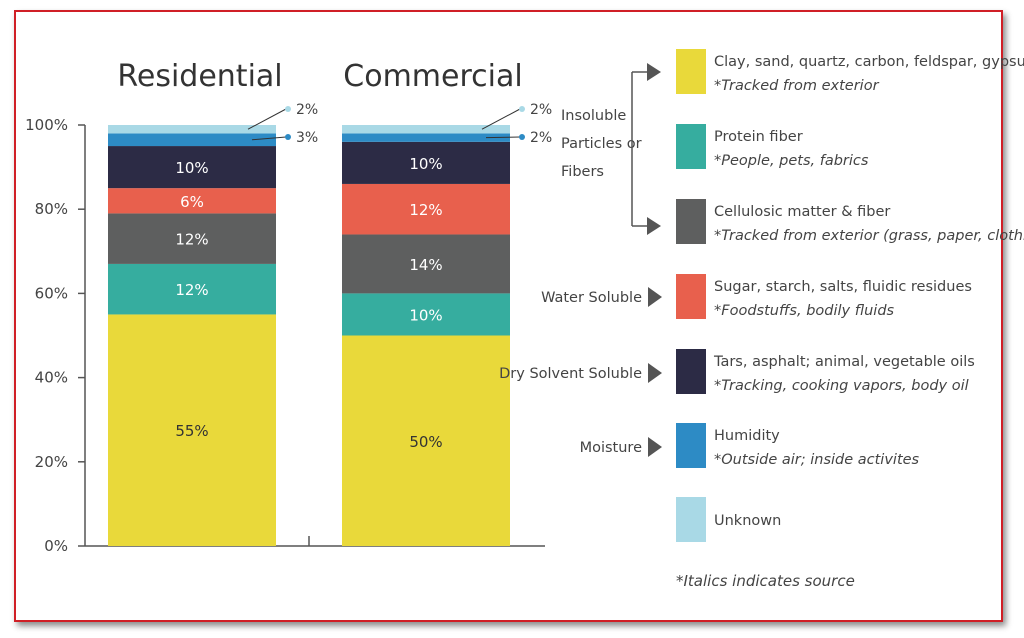  What do you see at coordinates (51, 209) in the screenshot?
I see `y-tick-label: 80%` at bounding box center [51, 209].